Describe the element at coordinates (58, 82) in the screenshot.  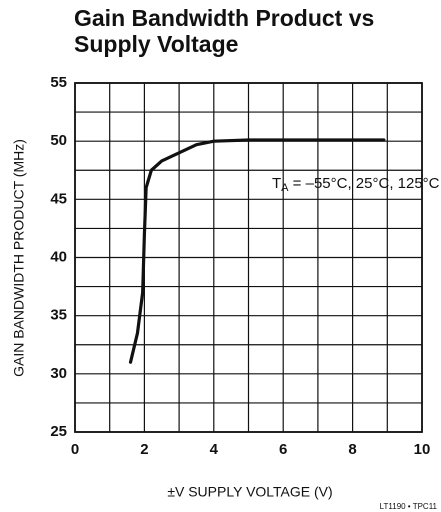
I see `y-tick-label: 55` at that location.